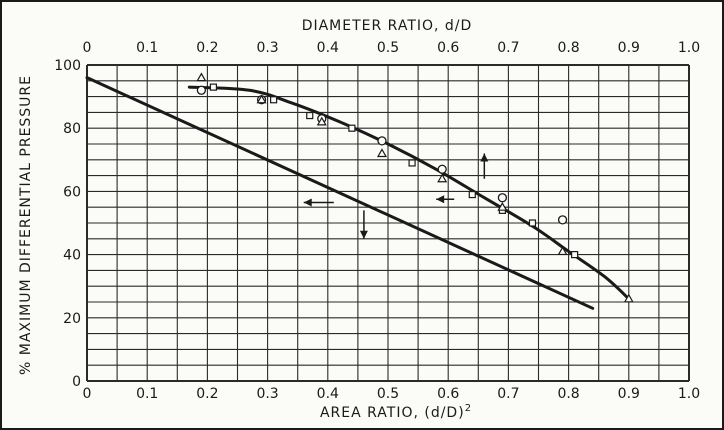 This screenshot has width=724, height=430. Describe the element at coordinates (508, 394) in the screenshot. I see `bottom-tick-label: 0.7` at that location.